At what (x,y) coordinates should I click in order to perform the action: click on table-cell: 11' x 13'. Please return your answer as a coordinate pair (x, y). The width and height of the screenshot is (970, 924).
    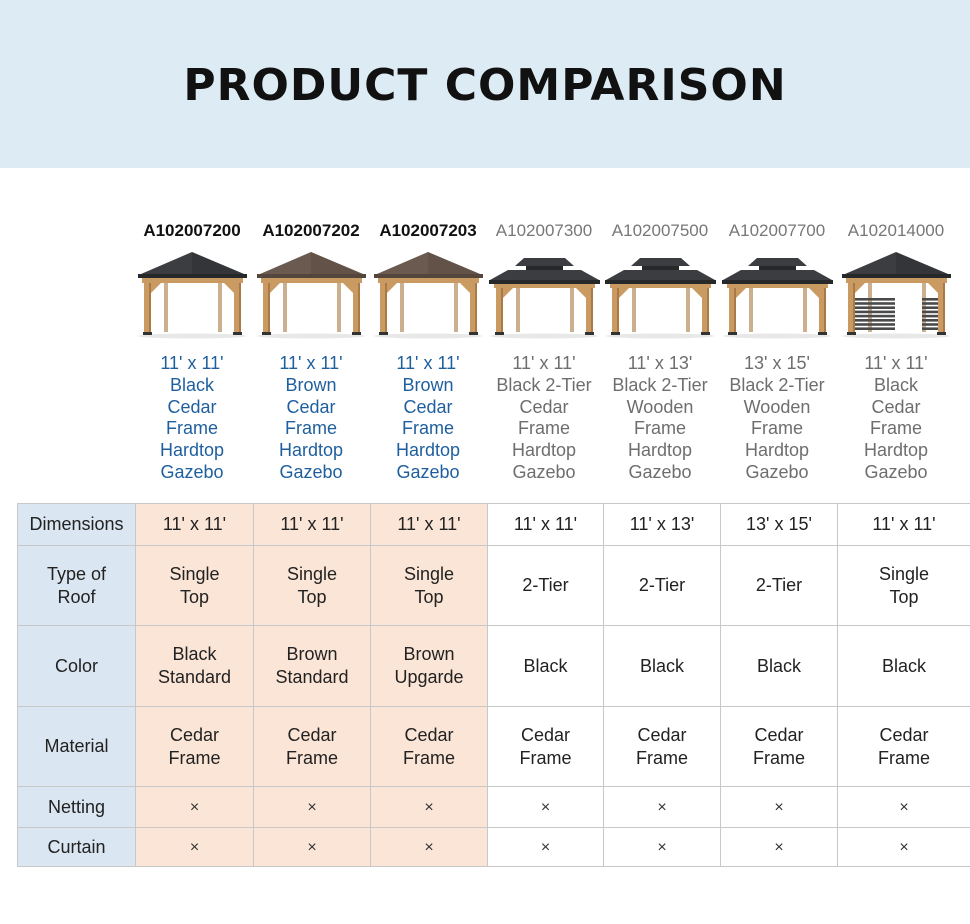
    Looking at the image, I should click on (662, 524).